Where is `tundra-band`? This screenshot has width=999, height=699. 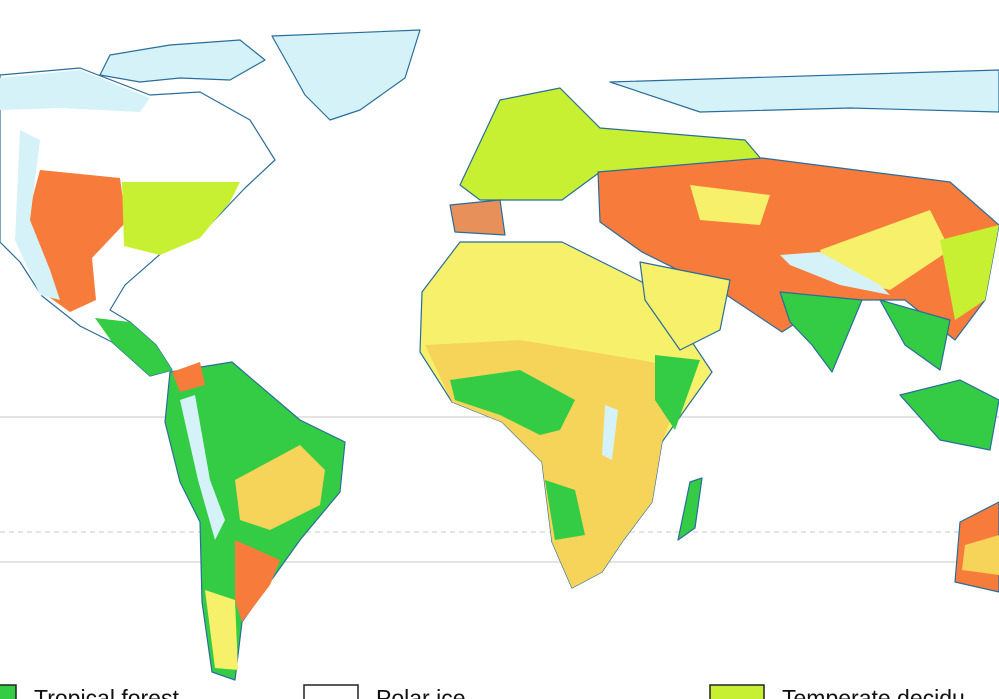
tundra-band is located at coordinates (75, 91).